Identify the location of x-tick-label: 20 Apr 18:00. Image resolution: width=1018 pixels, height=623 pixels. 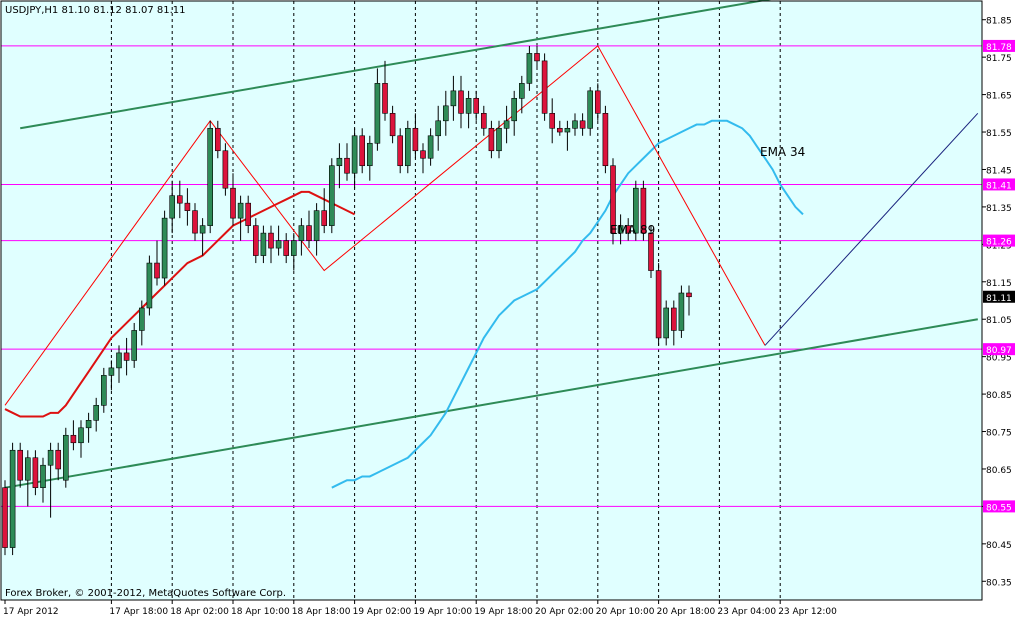
(686, 612).